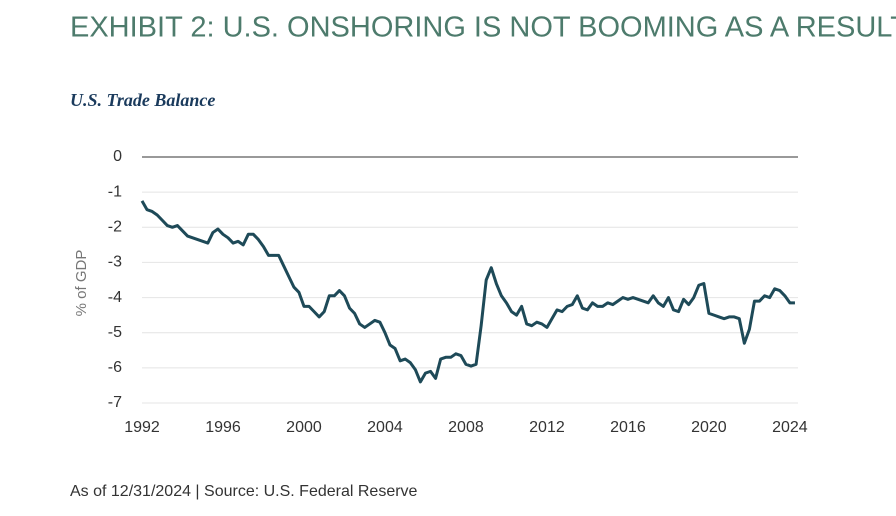  I want to click on y-tick-label: -7, so click(115, 402).